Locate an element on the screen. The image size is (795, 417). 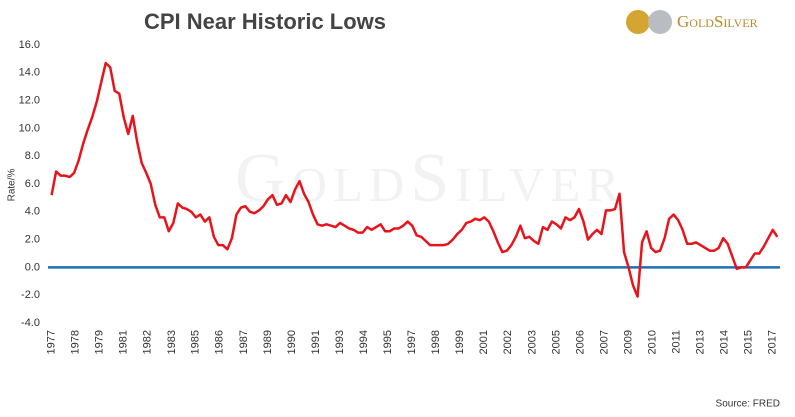
y-tick-label: 10.0 is located at coordinates (29, 128).